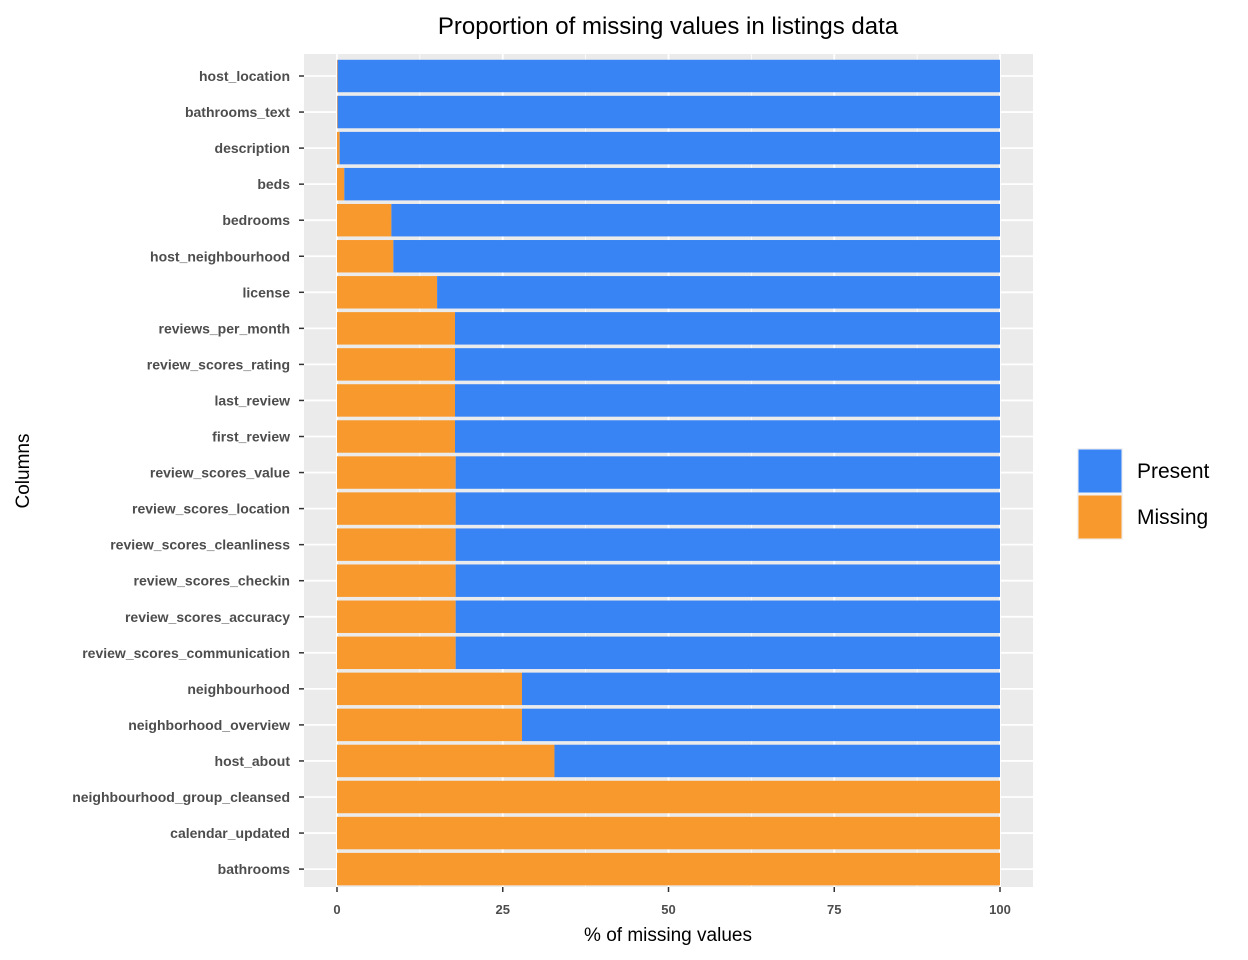 This screenshot has width=1248, height=960. What do you see at coordinates (668, 935) in the screenshot?
I see `x-axis-title: % of missing values` at bounding box center [668, 935].